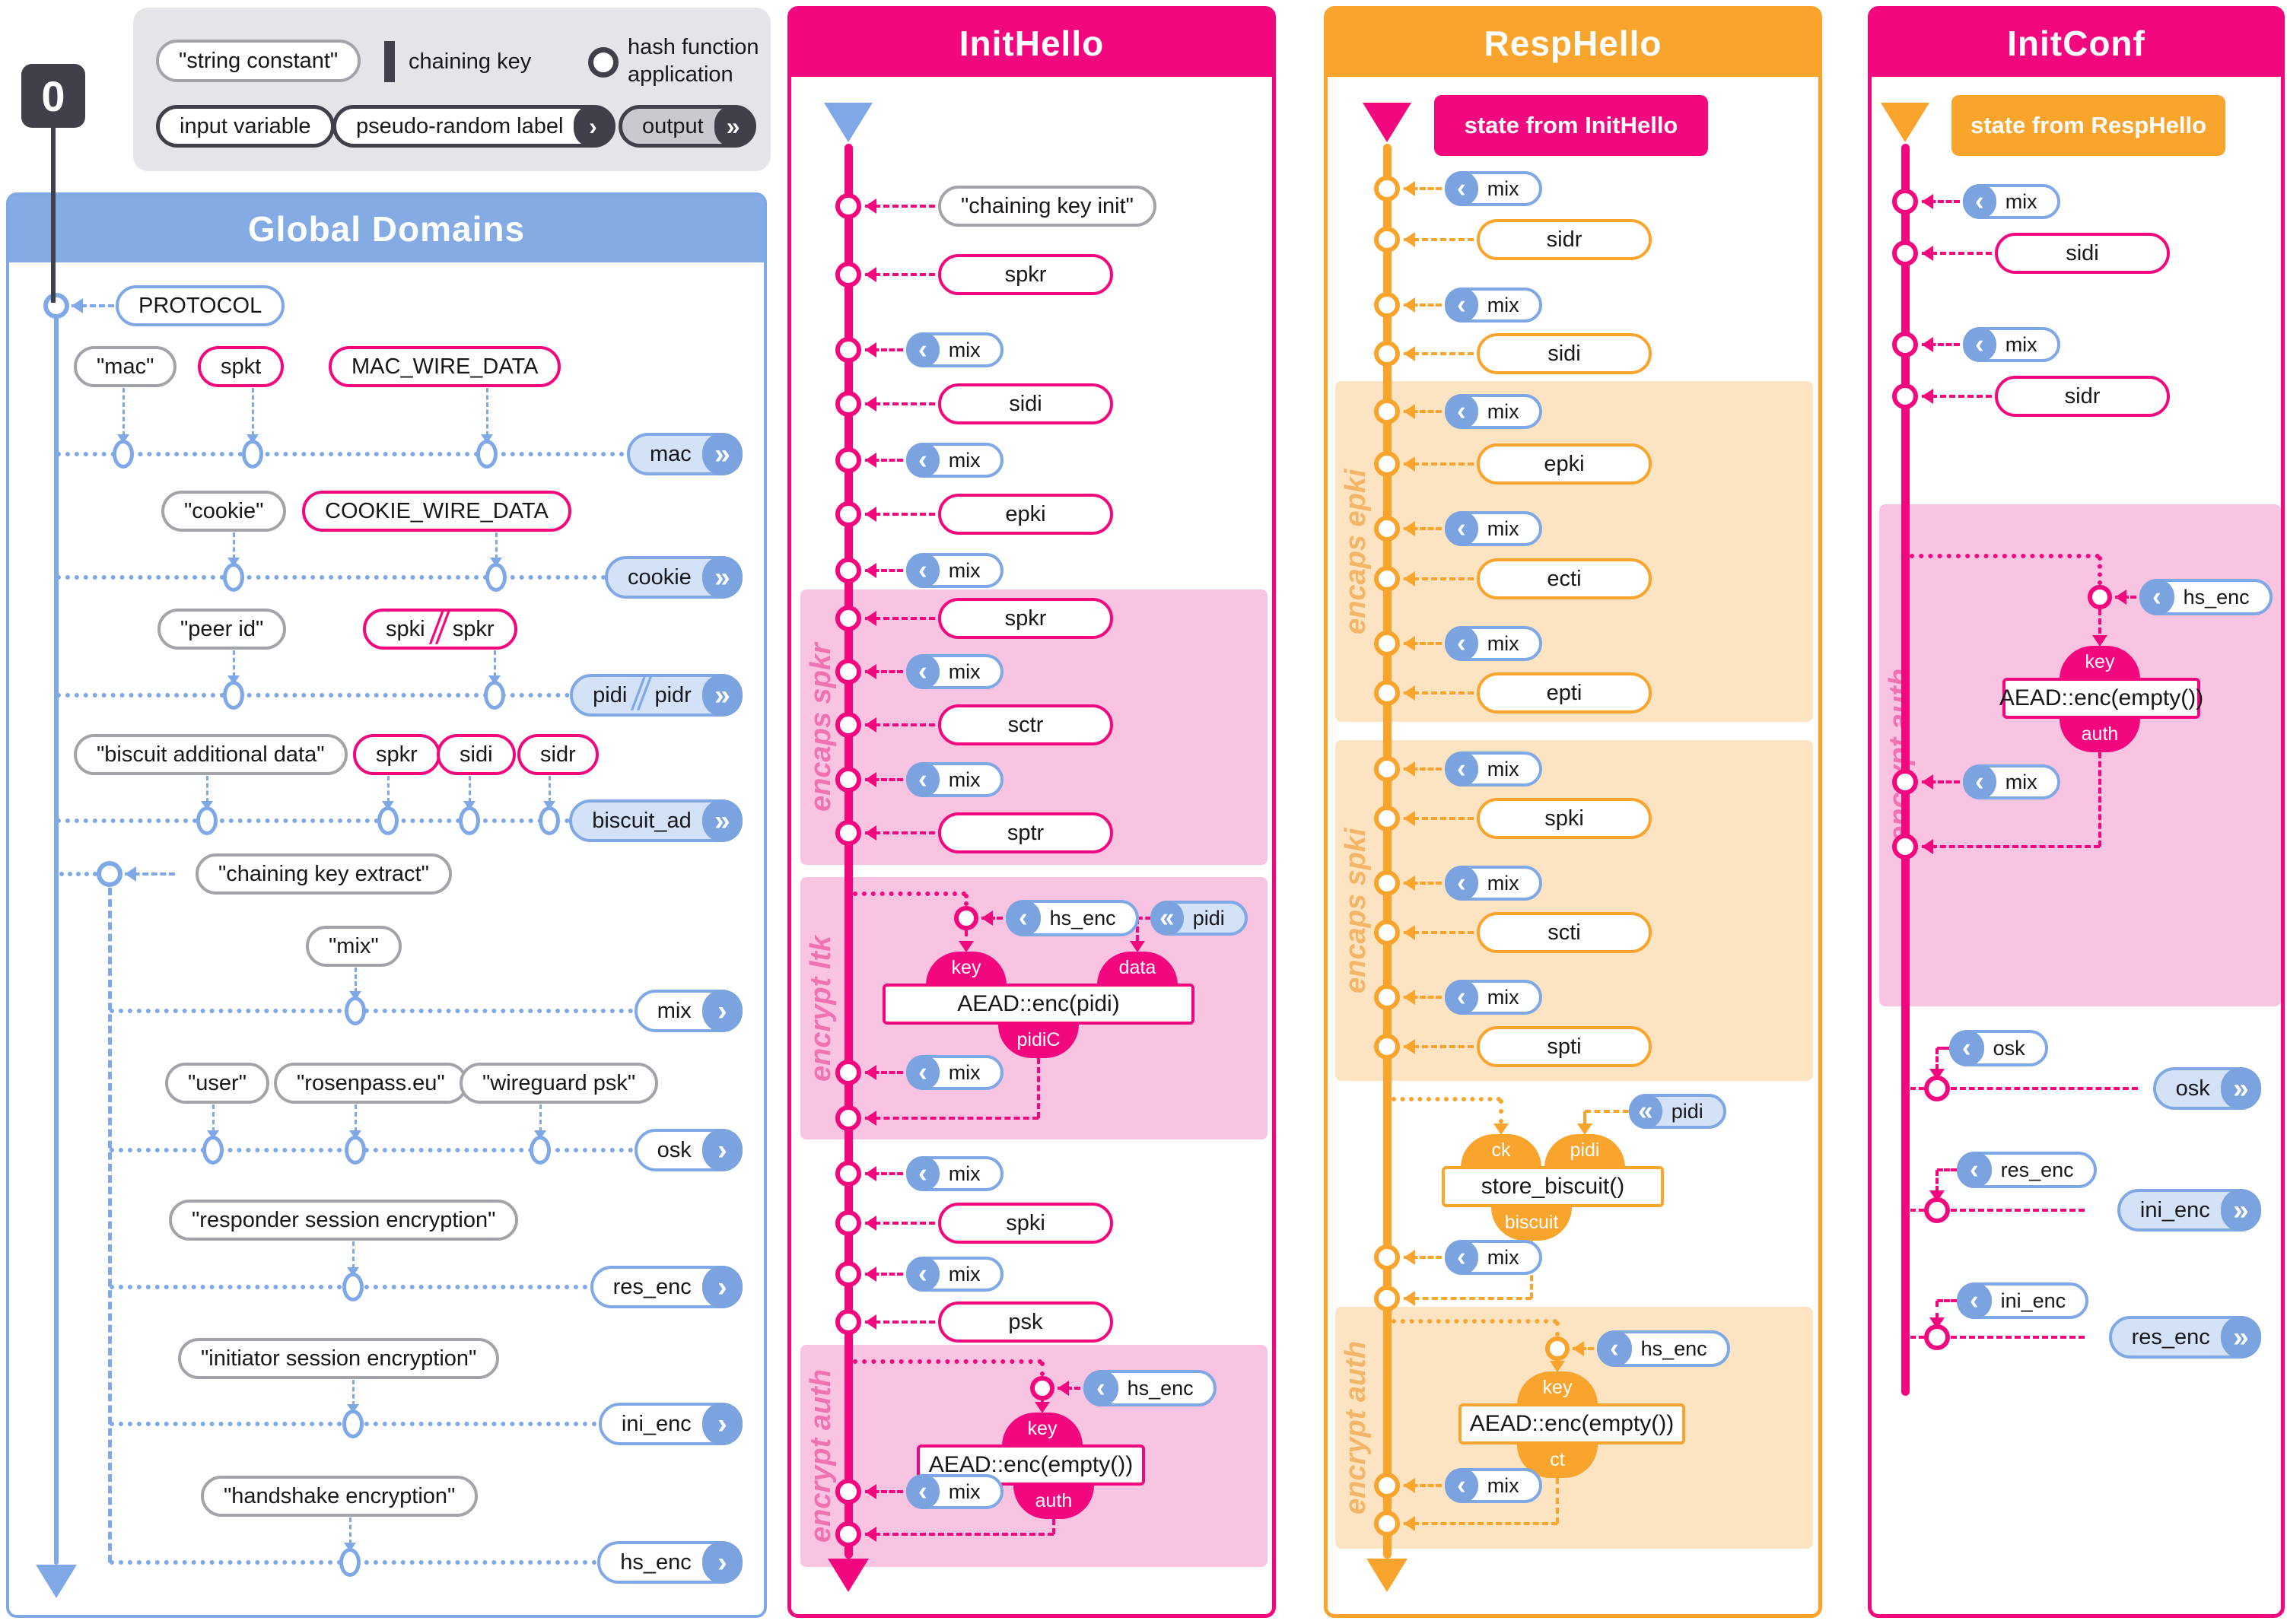  I want to click on legend-input-variable-label: input variable, so click(245, 125).